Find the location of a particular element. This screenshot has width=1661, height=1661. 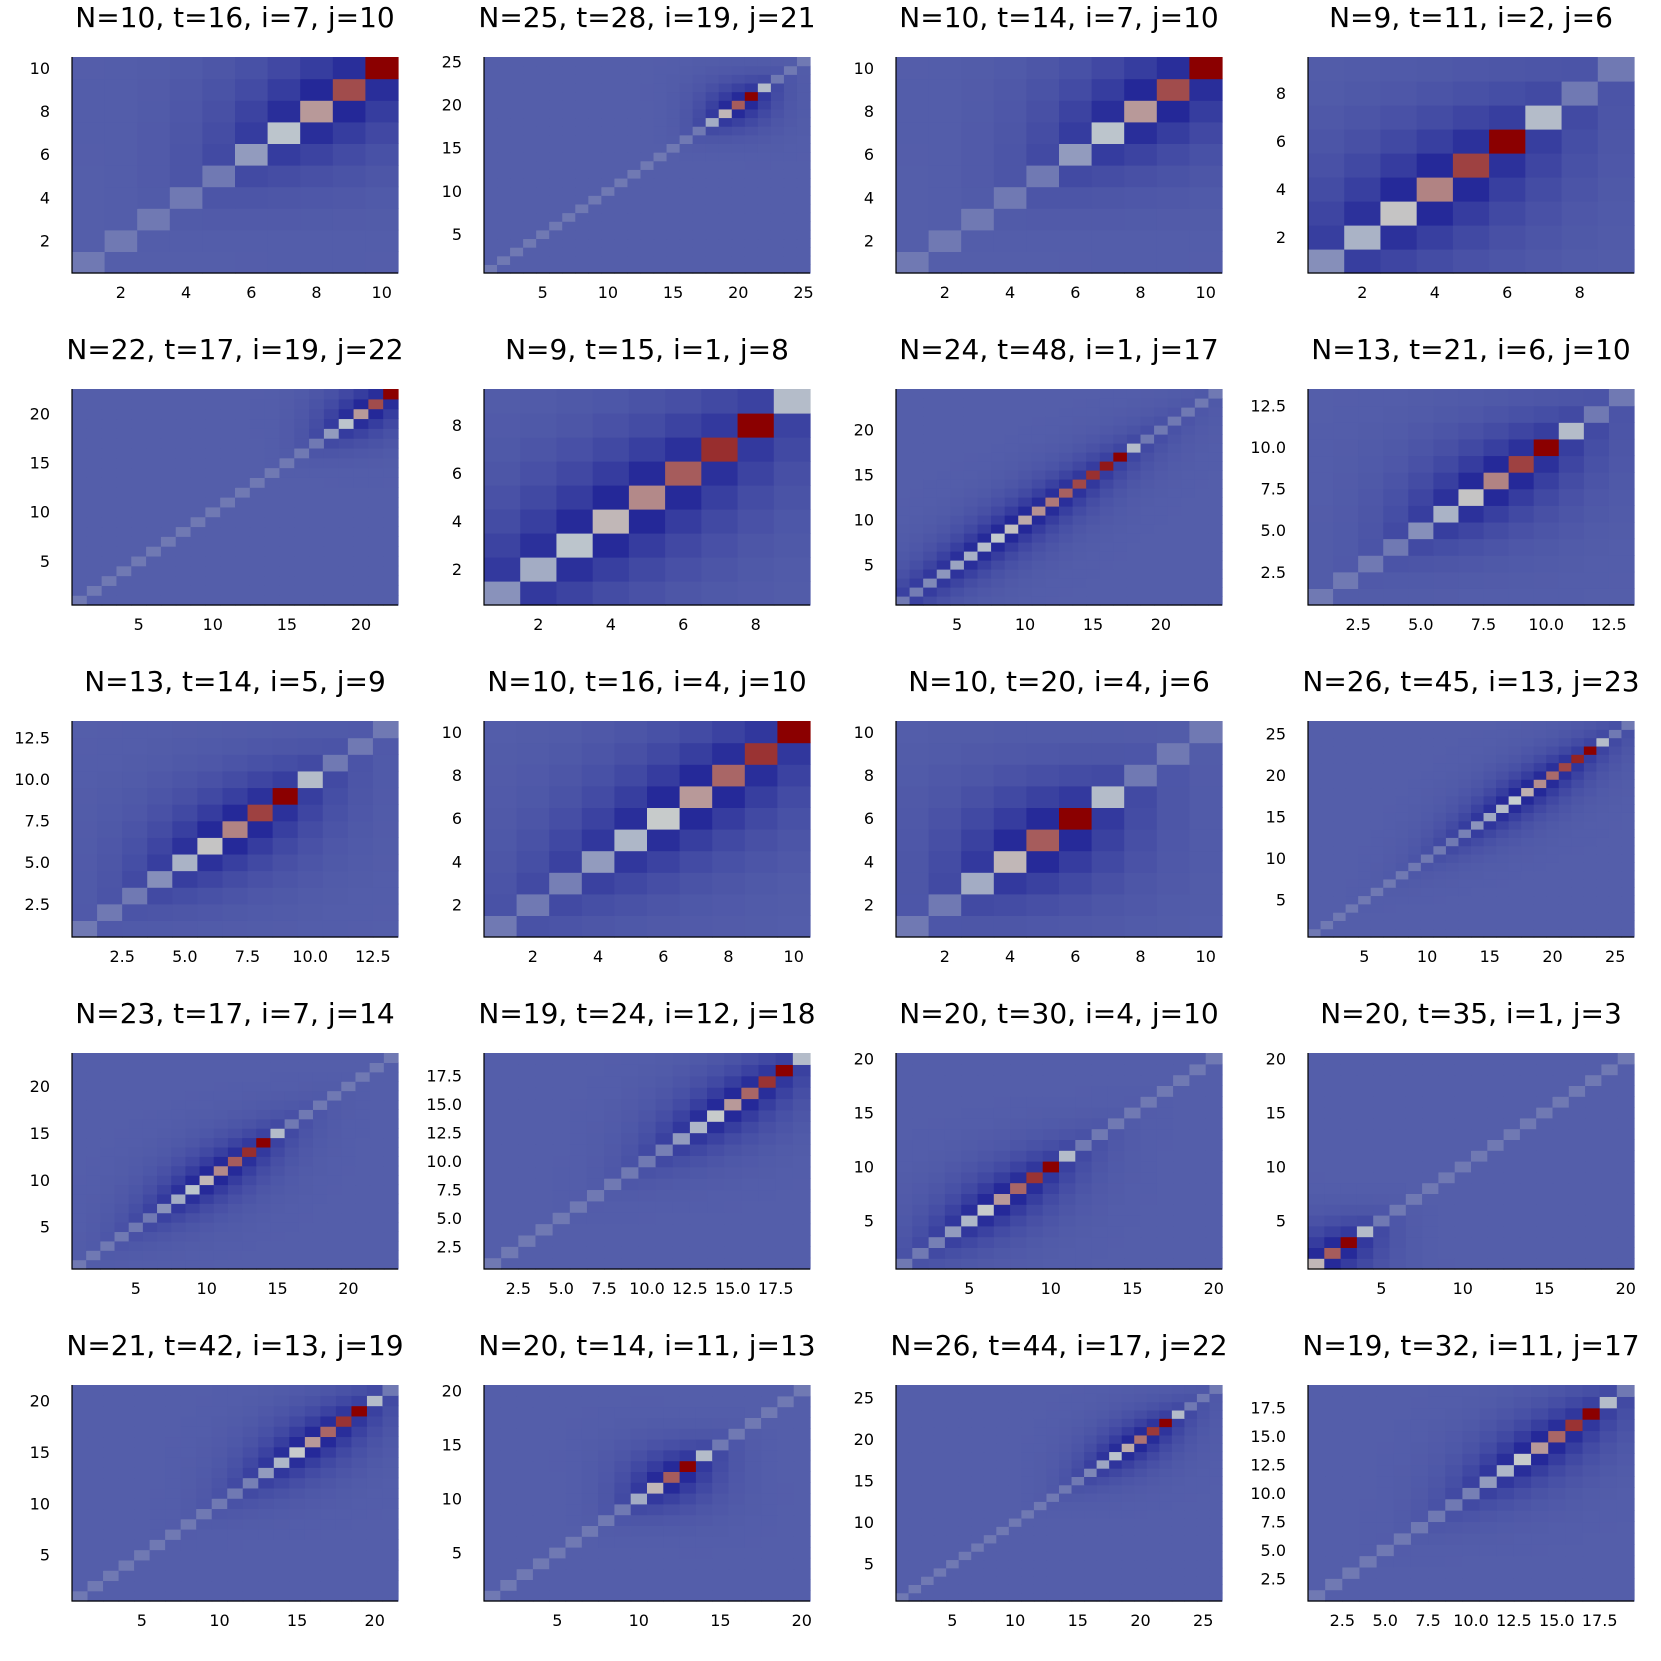

y-tick-label: 4 is located at coordinates (869, 861).